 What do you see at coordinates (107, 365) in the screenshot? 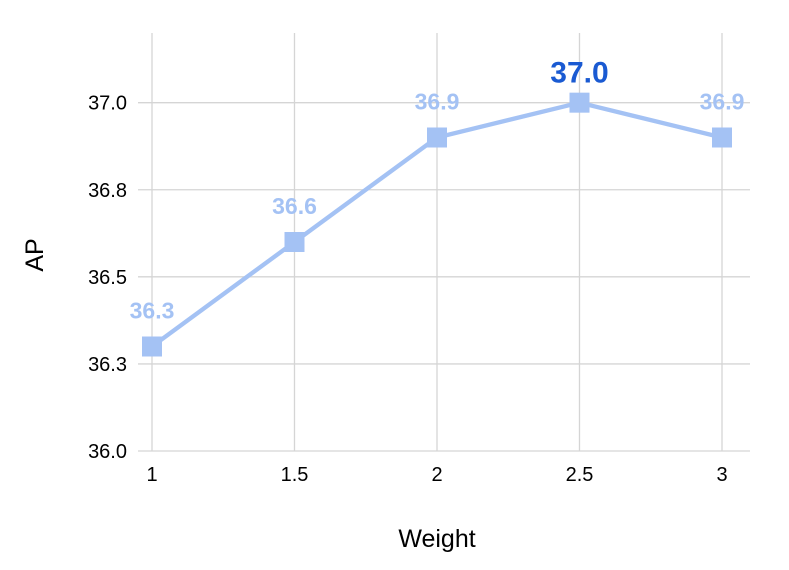
I see `y-tick-label: 36.3` at bounding box center [107, 365].